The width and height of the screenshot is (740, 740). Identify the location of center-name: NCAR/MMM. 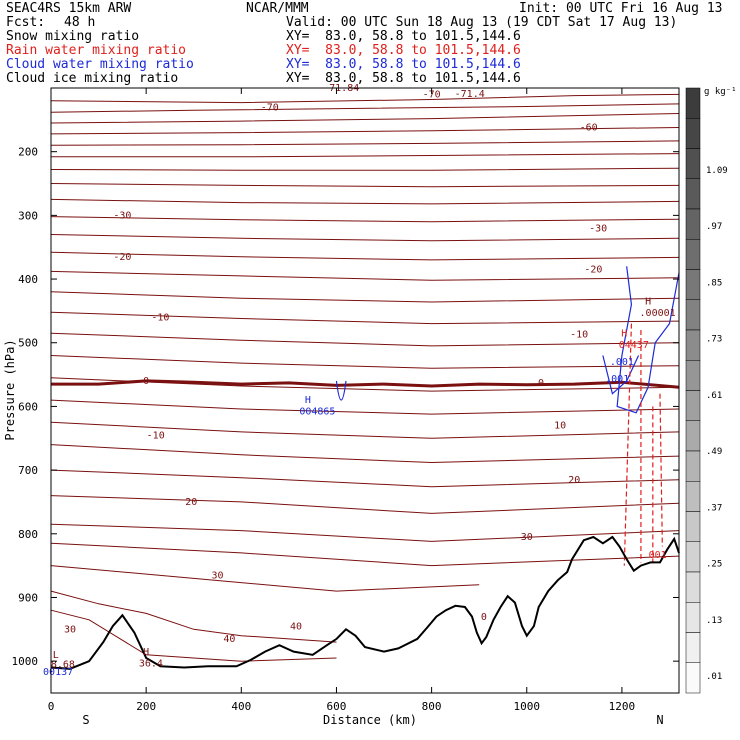
(277, 8).